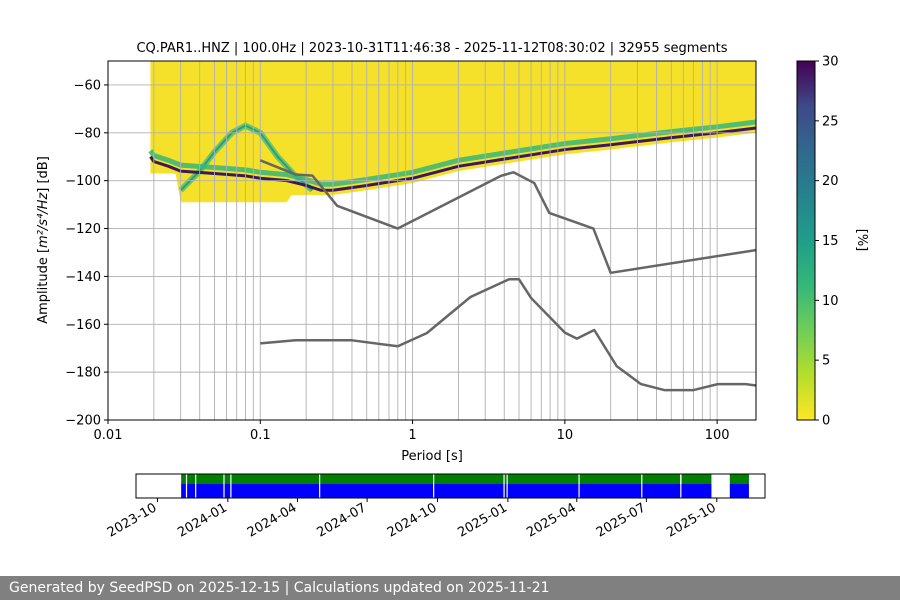  What do you see at coordinates (621, 520) in the screenshot?
I see `timeline-tick-label: 2025-07` at bounding box center [621, 520].